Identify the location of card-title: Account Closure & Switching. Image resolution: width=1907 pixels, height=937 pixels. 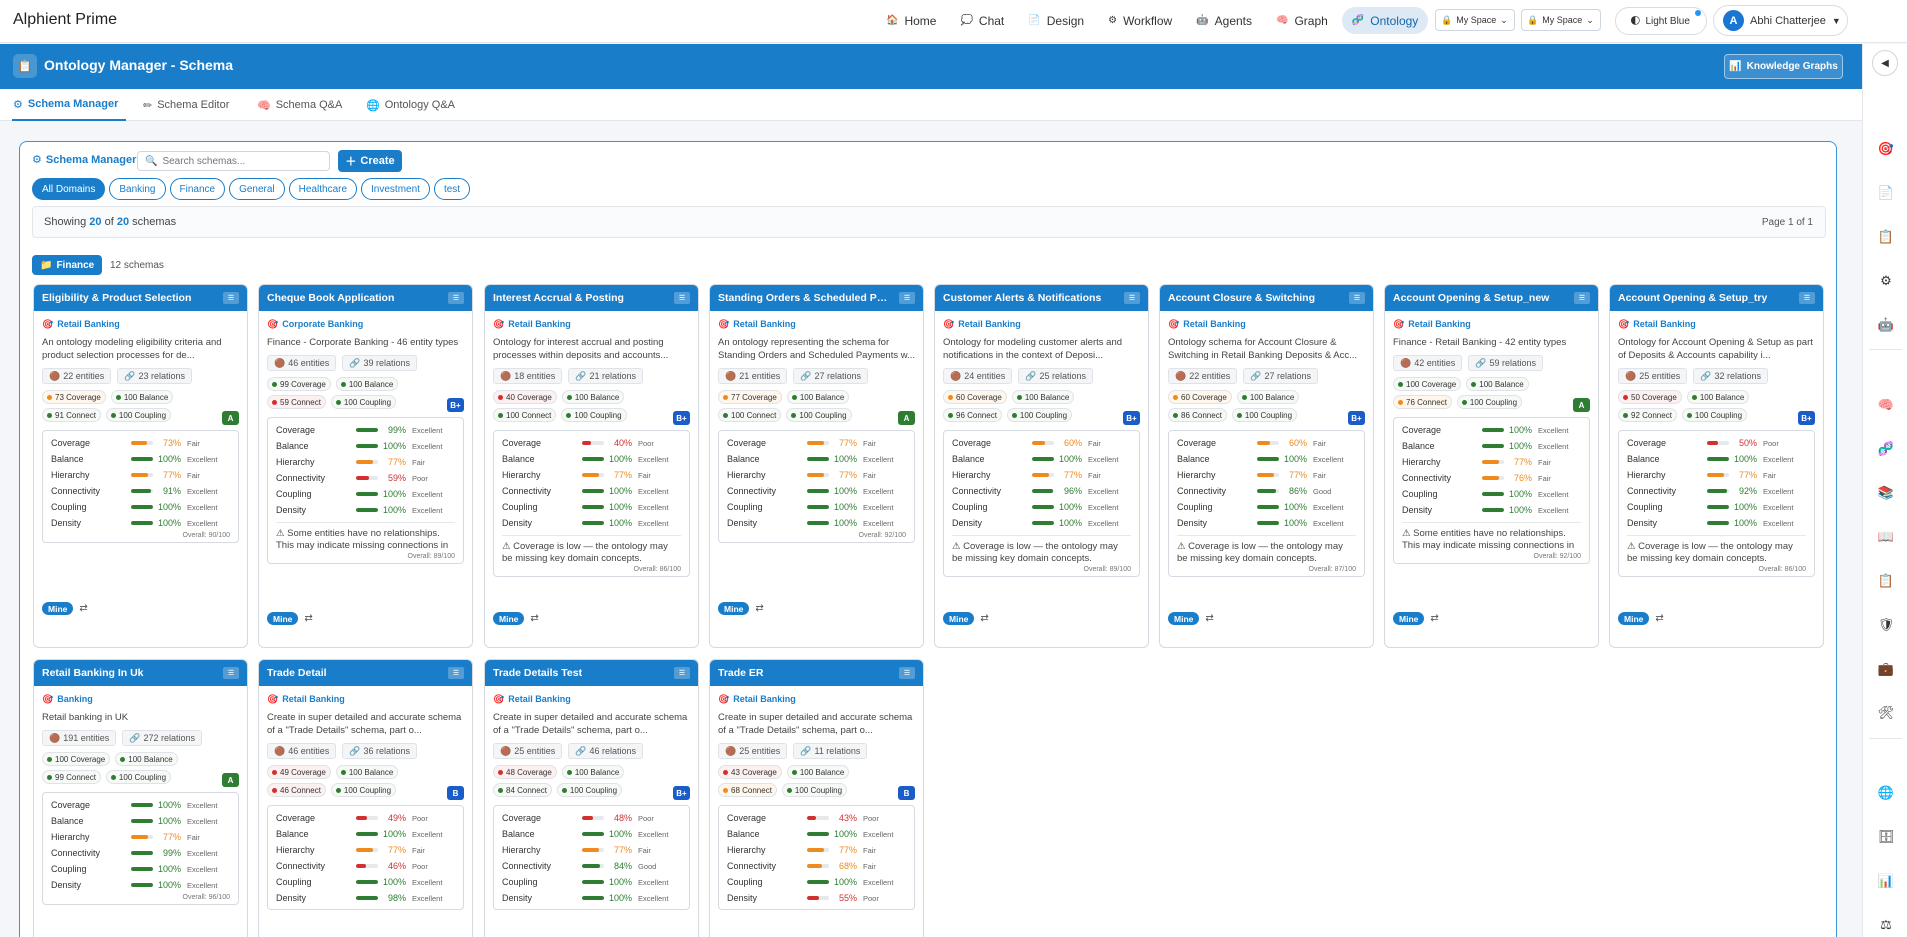
(1242, 298).